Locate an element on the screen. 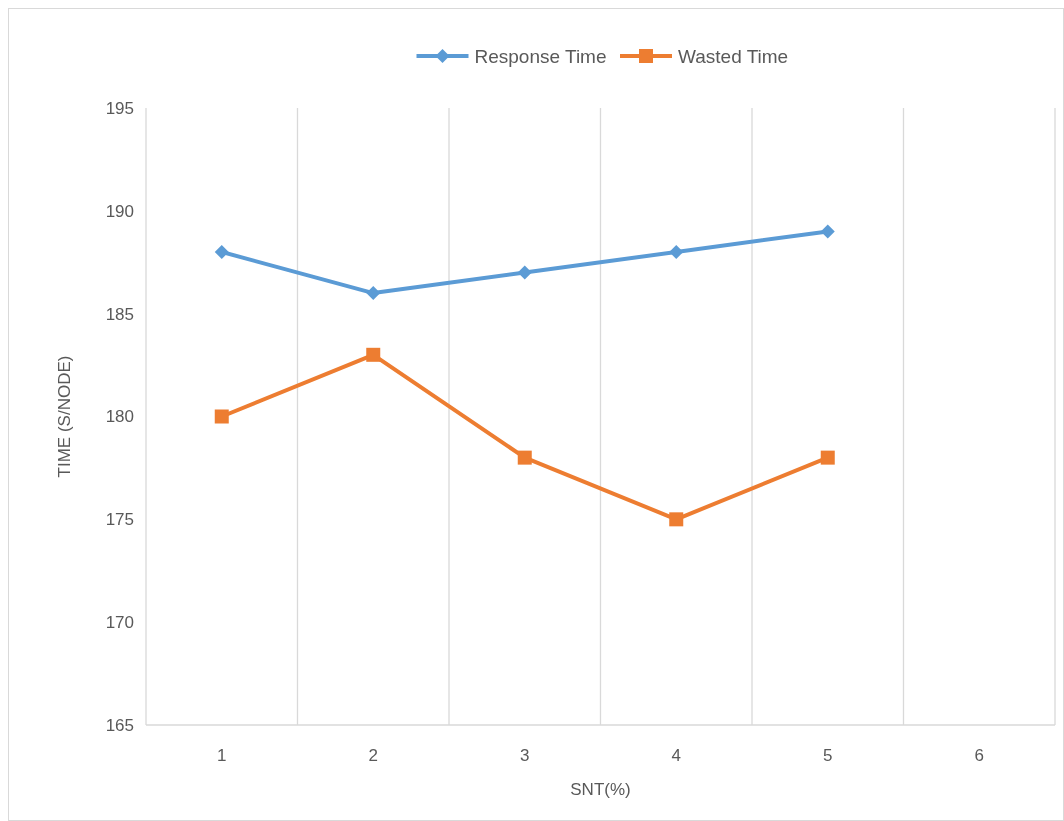 The width and height of the screenshot is (1064, 821). legend-label: Response Time is located at coordinates (540, 56).